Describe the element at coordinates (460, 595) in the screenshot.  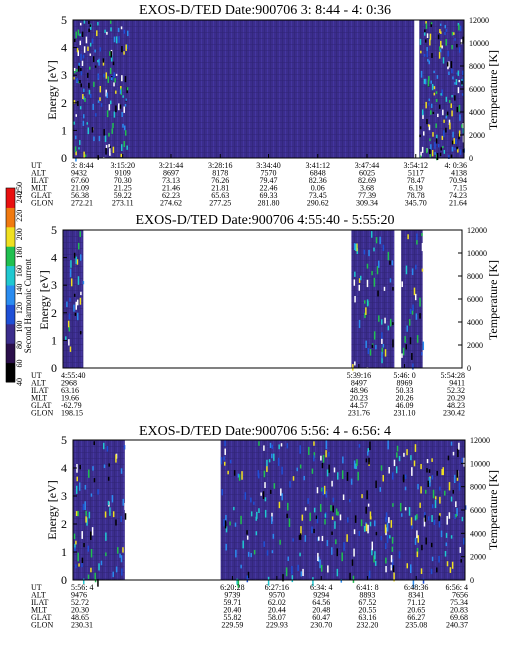
I see `p3-cell: 7656` at that location.